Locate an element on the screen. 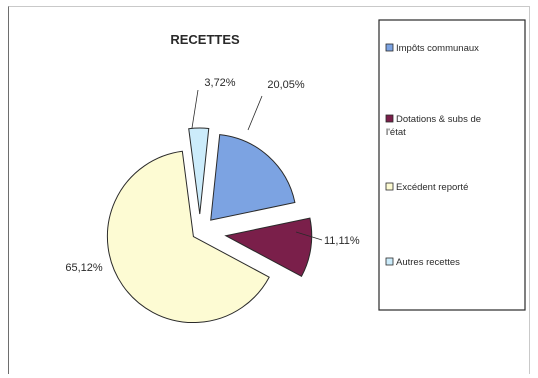 The image size is (538, 378). chart-title: RECETTES is located at coordinates (205, 39).